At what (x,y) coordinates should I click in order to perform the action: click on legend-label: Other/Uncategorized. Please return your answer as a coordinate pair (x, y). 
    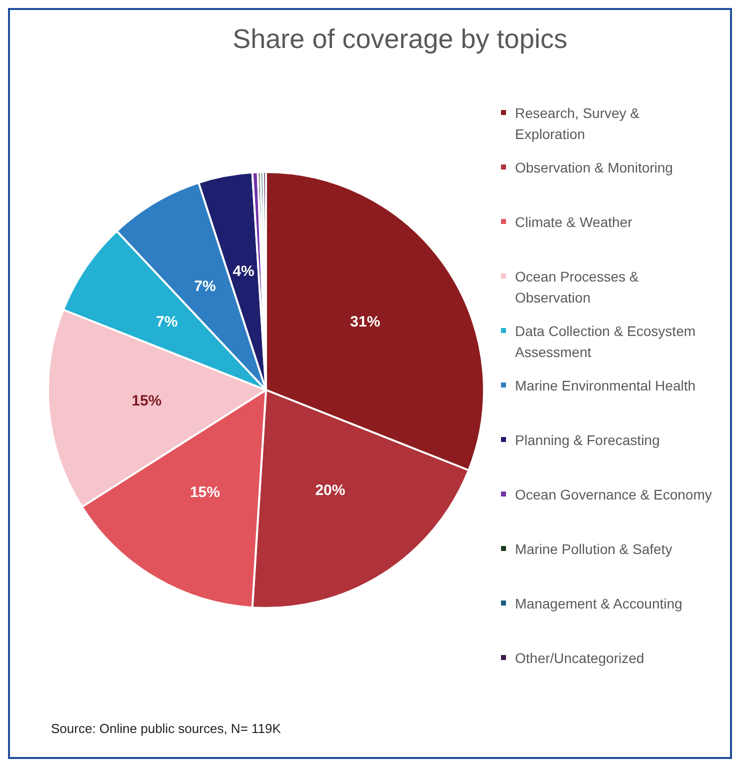
    Looking at the image, I should click on (579, 658).